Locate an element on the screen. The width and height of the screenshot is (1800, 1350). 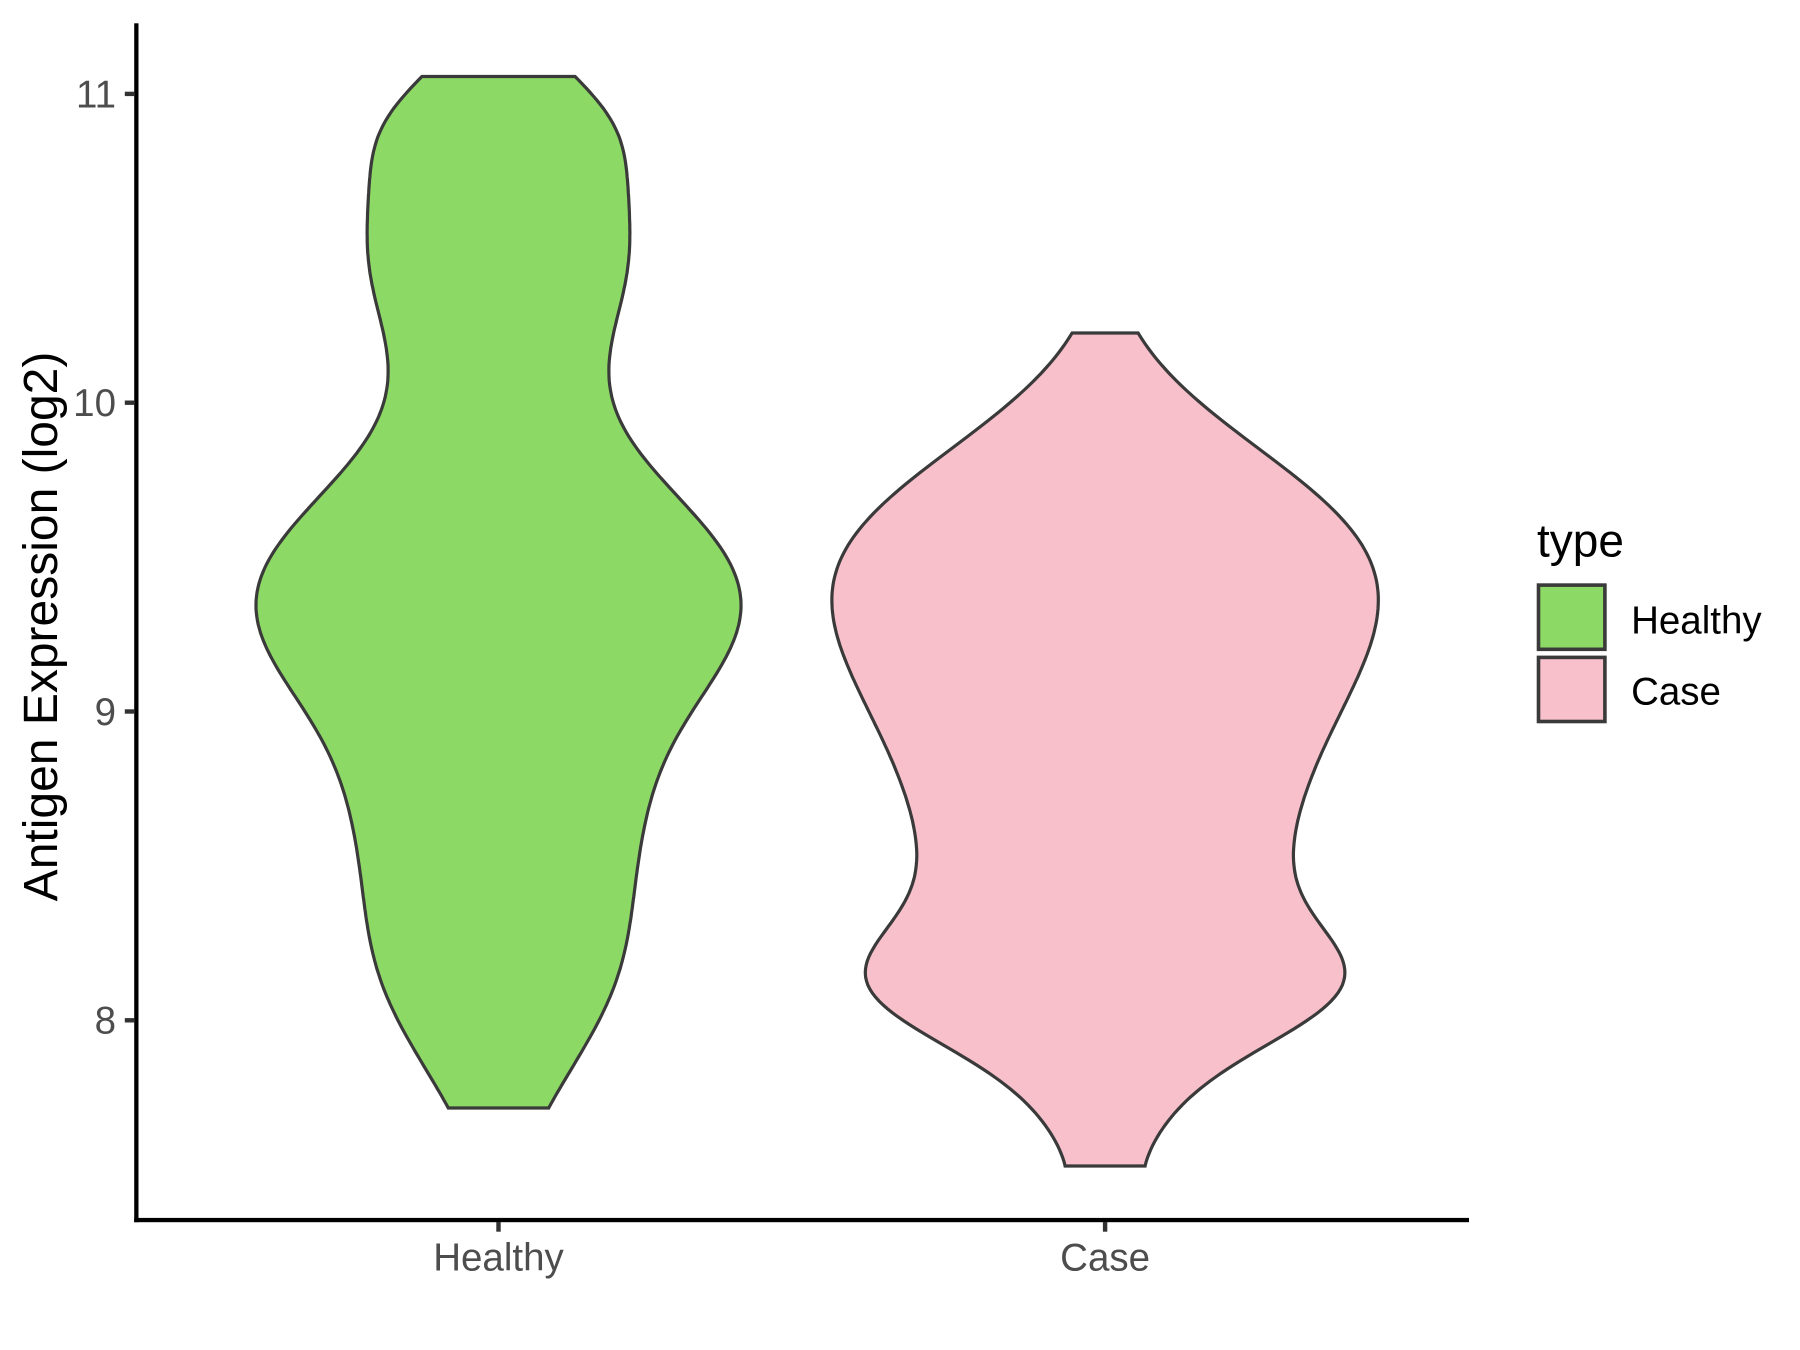
svg-text: 9 is located at coordinates (105, 712).